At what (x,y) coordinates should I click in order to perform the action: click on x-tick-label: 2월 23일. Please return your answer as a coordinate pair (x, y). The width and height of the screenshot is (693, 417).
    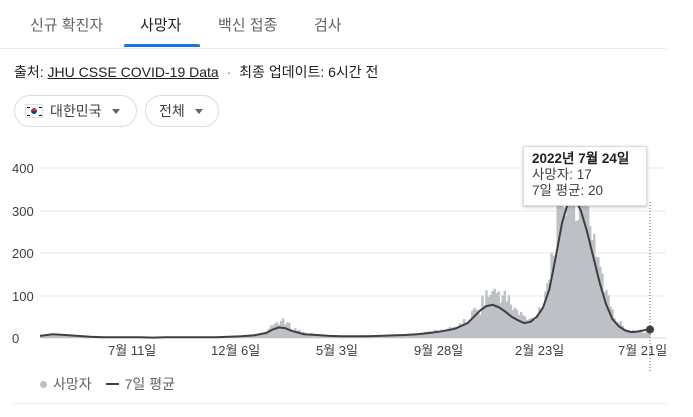
    Looking at the image, I should click on (539, 350).